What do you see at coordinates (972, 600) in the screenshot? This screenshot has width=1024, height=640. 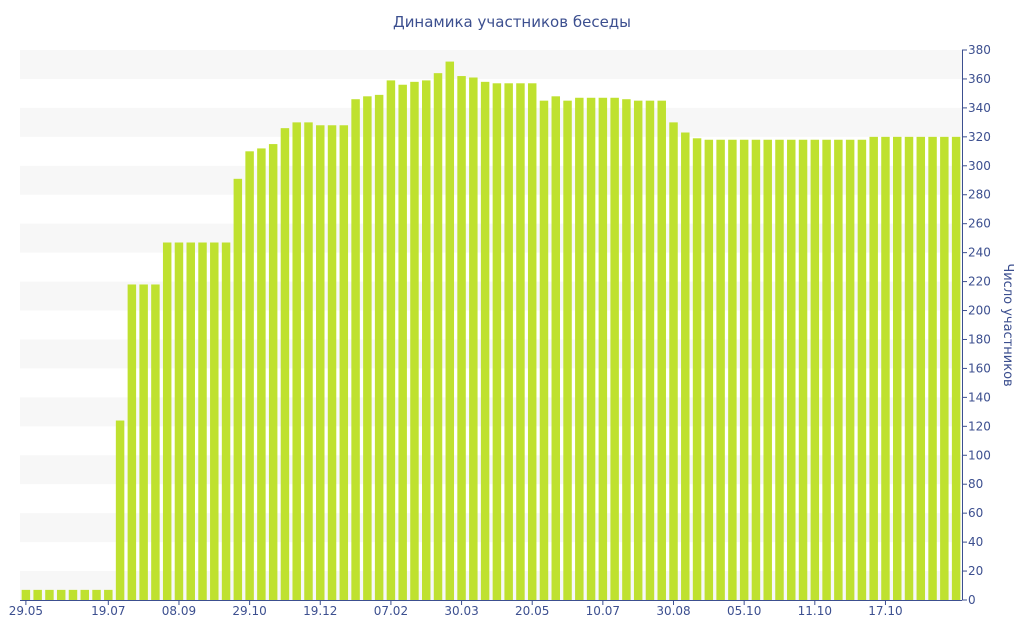 I see `y-tick-label: 0` at bounding box center [972, 600].